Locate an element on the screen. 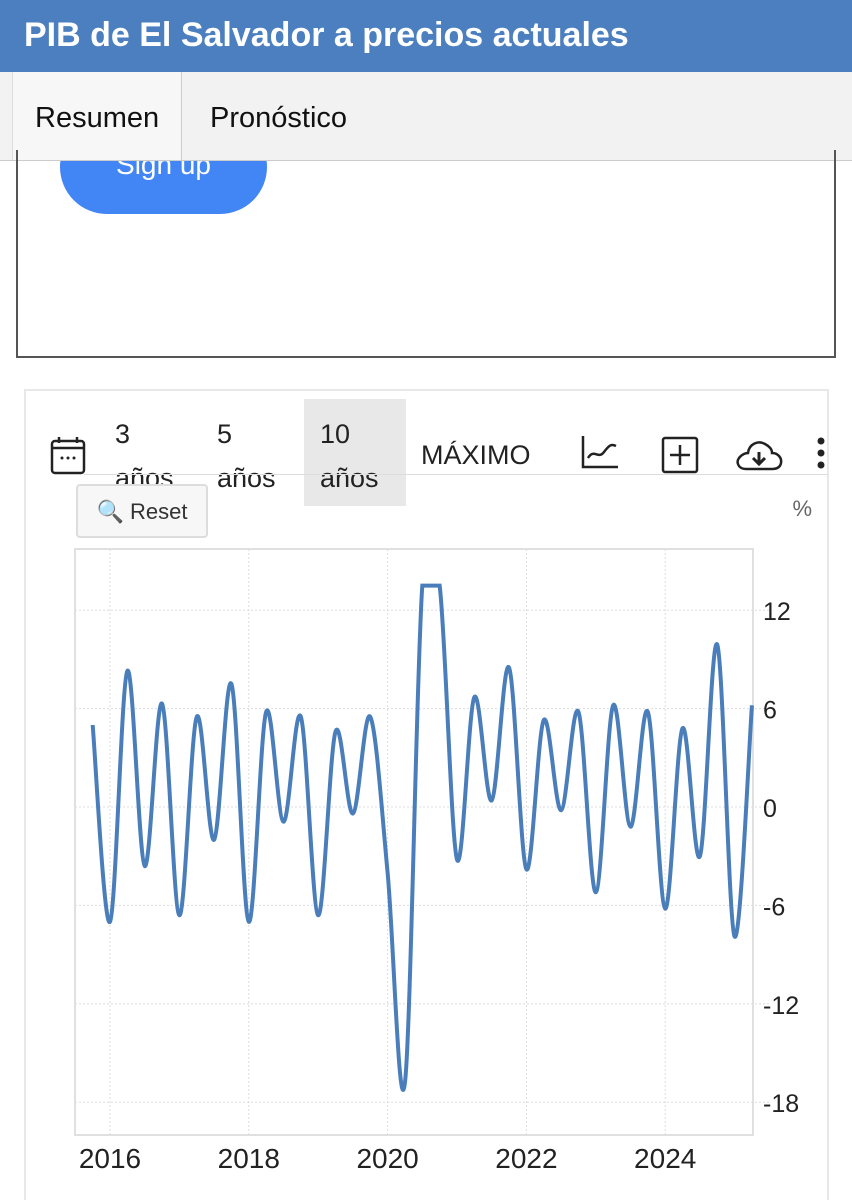  range-label: 3 is located at coordinates (123, 434).